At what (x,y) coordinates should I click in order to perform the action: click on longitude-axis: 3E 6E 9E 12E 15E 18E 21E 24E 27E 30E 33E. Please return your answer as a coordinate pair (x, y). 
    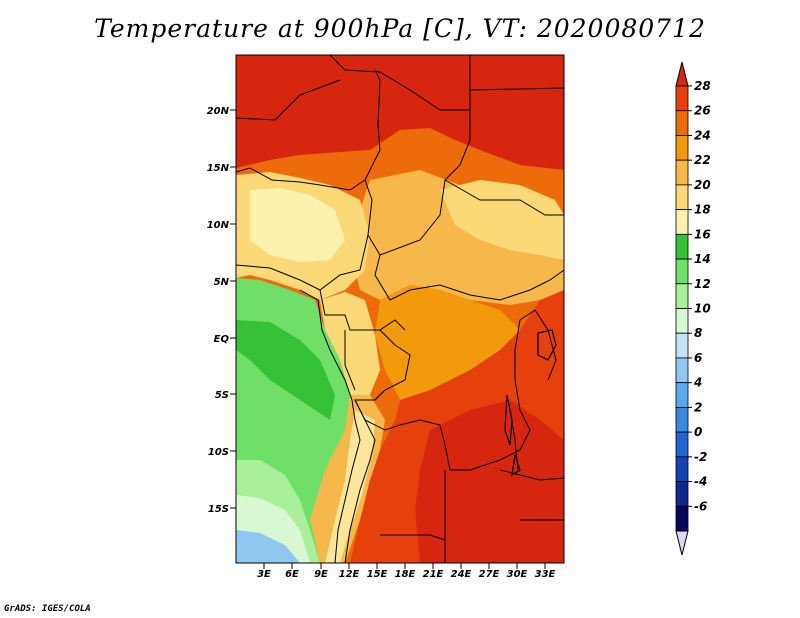
    Looking at the image, I should click on (406, 571).